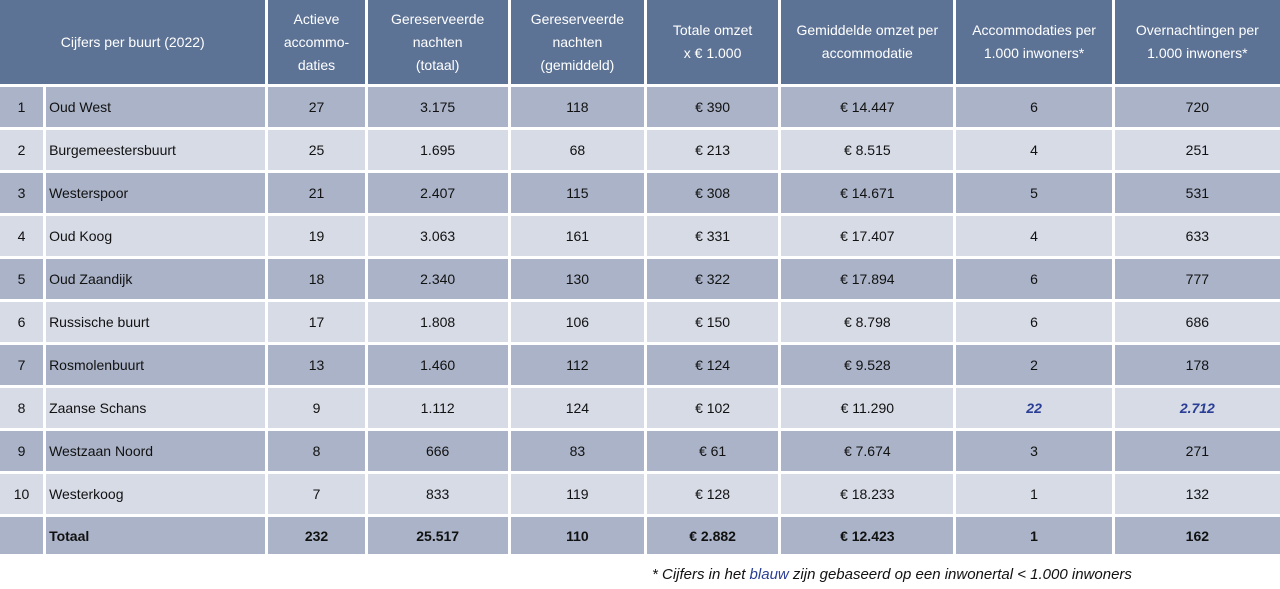 Image resolution: width=1280 pixels, height=589 pixels. I want to click on totale-omzet-cell: € 390, so click(712, 107).